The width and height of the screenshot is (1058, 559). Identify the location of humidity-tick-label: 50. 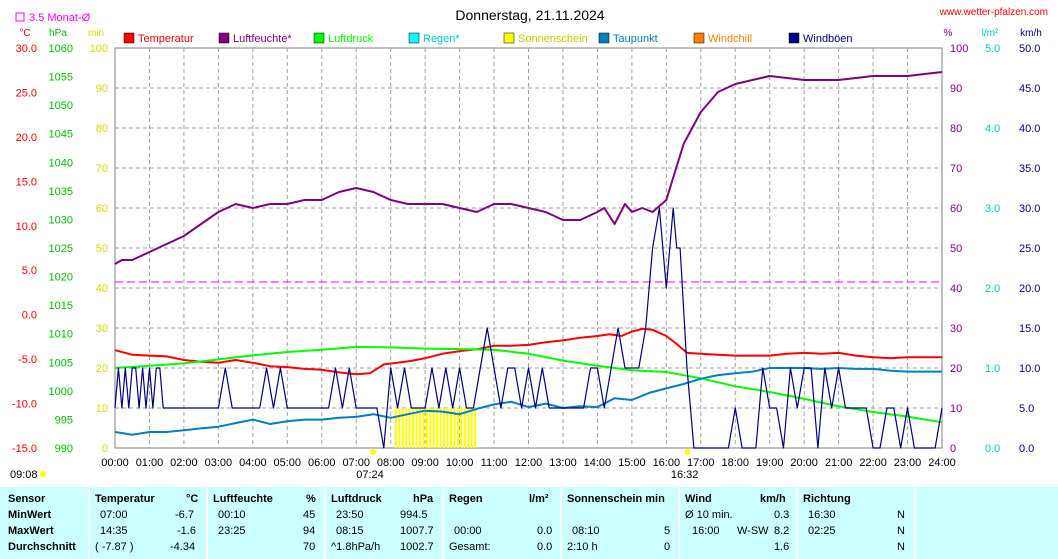
(956, 249).